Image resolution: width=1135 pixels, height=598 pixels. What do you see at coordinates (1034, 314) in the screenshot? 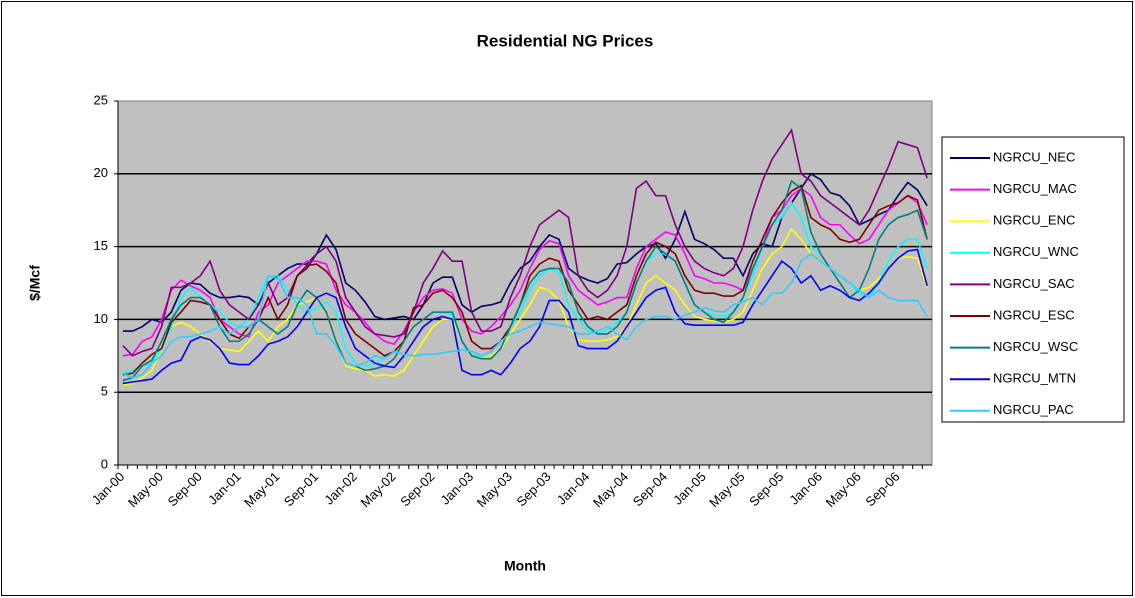
I see `legend-label: NGRCU_ESC` at bounding box center [1034, 314].